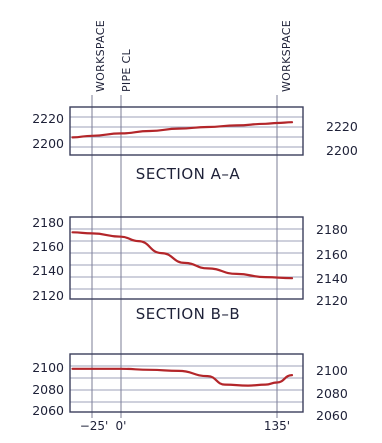 The width and height of the screenshot is (382, 443). What do you see at coordinates (48, 410) in the screenshot?
I see `section-c-left-tick-2060: 2060` at bounding box center [48, 410].